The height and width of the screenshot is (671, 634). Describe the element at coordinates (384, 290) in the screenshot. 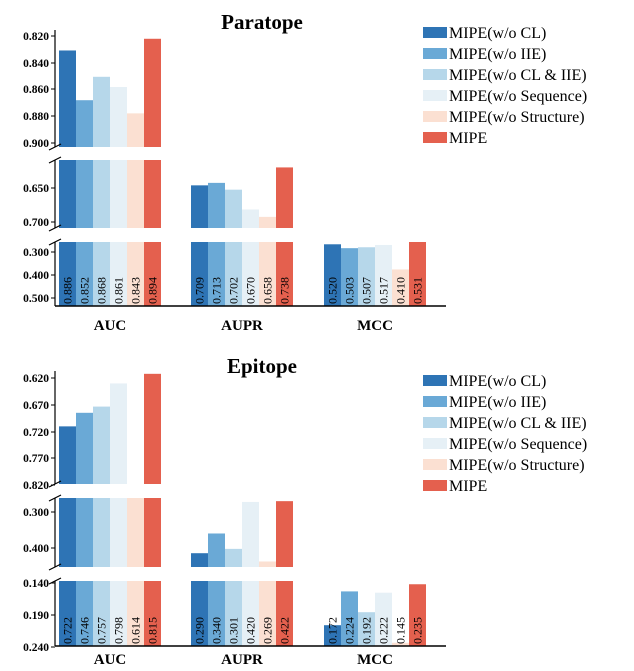

I see `paratope-data-label: 0.517` at that location.